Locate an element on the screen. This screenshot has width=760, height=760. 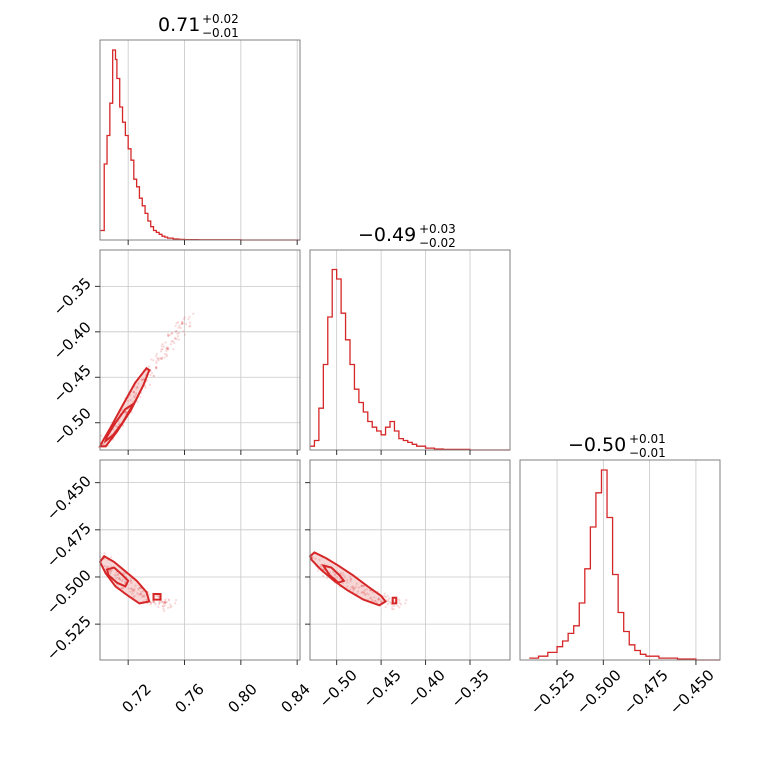
title-param-3-lower: −0.01 is located at coordinates (647, 453).